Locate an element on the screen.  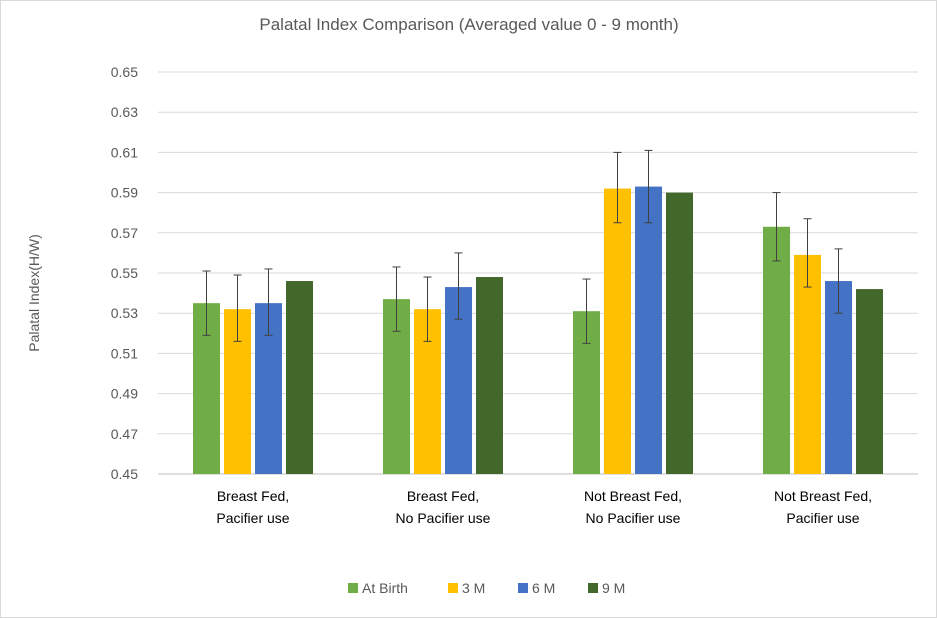
legend-label: 6 M is located at coordinates (543, 588).